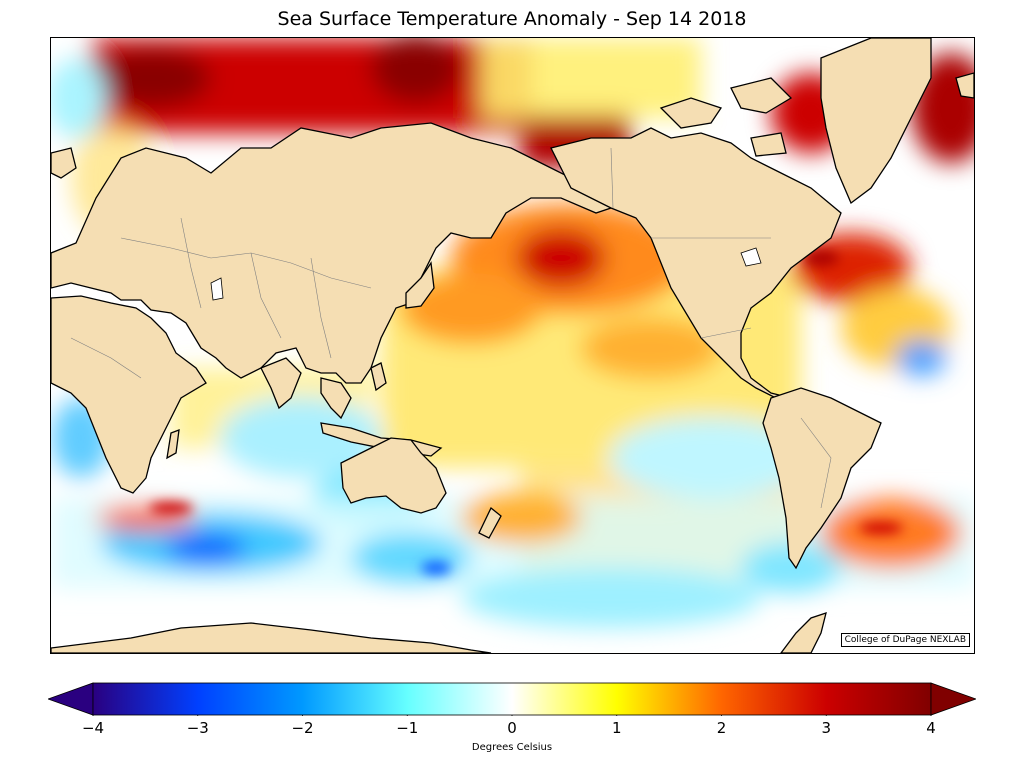 The image size is (1024, 768). What do you see at coordinates (486, 274) in the screenshot?
I see `lakes` at bounding box center [486, 274].